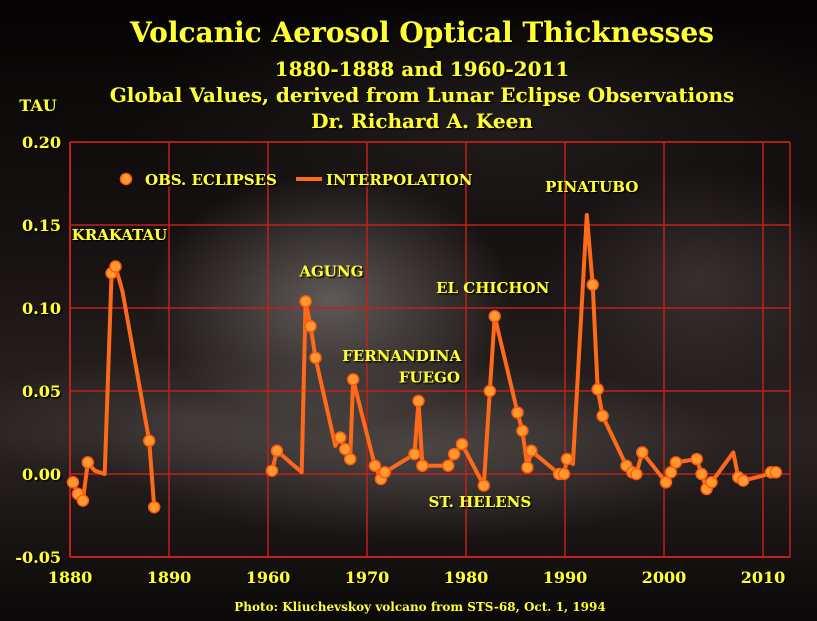  What do you see at coordinates (422, 121) in the screenshot?
I see `chart-author: Dr. Richard A. Keen` at bounding box center [422, 121].